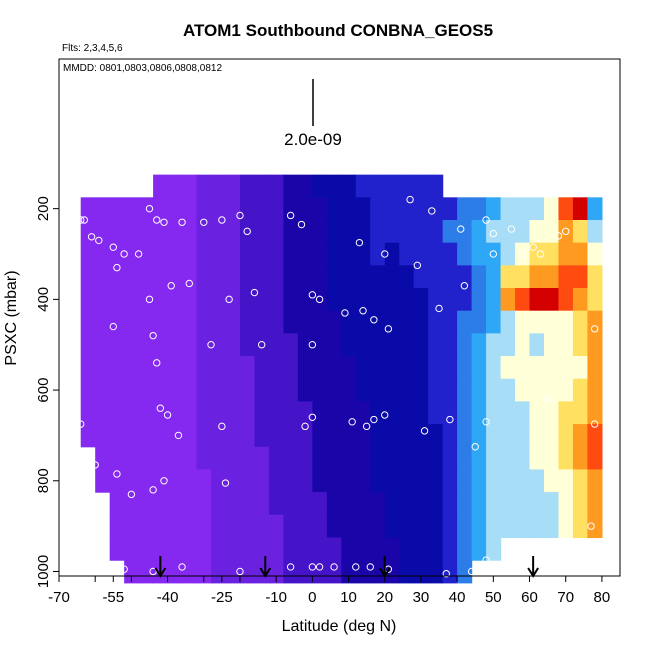 Image resolution: width=650 pixels, height=650 pixels. Describe the element at coordinates (421, 597) in the screenshot. I see `x-tick-label: 30` at that location.